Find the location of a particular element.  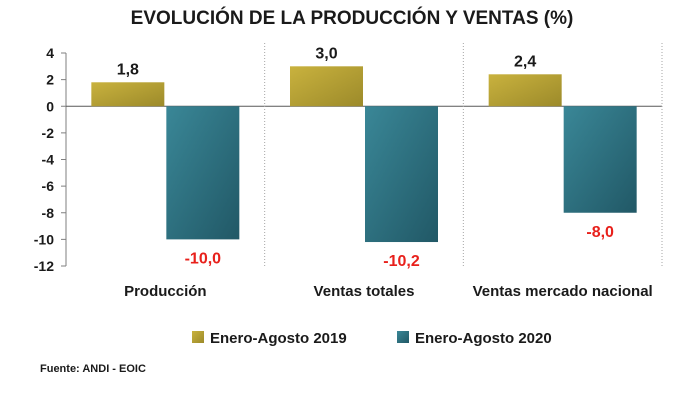

legend-swatch-2019 is located at coordinates (198, 337).